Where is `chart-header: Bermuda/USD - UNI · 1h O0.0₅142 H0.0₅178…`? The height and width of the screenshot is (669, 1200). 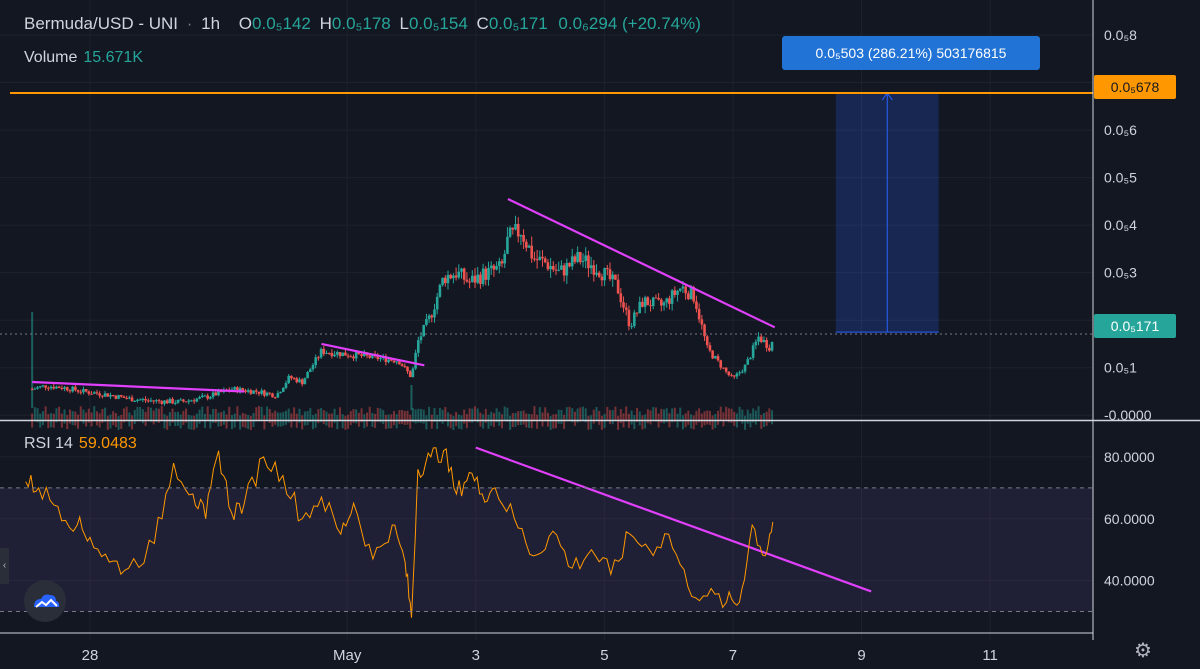 chart-header: Bermuda/USD - UNI · 1h O0.0₅142 H0.0₅178… is located at coordinates (362, 23).